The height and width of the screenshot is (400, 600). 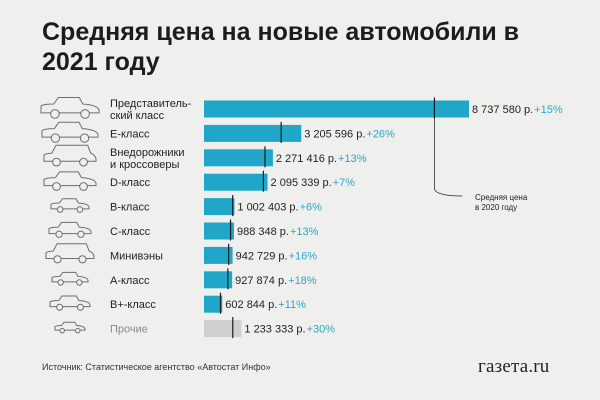 I want to click on change-label: +30%, so click(x=321, y=330).